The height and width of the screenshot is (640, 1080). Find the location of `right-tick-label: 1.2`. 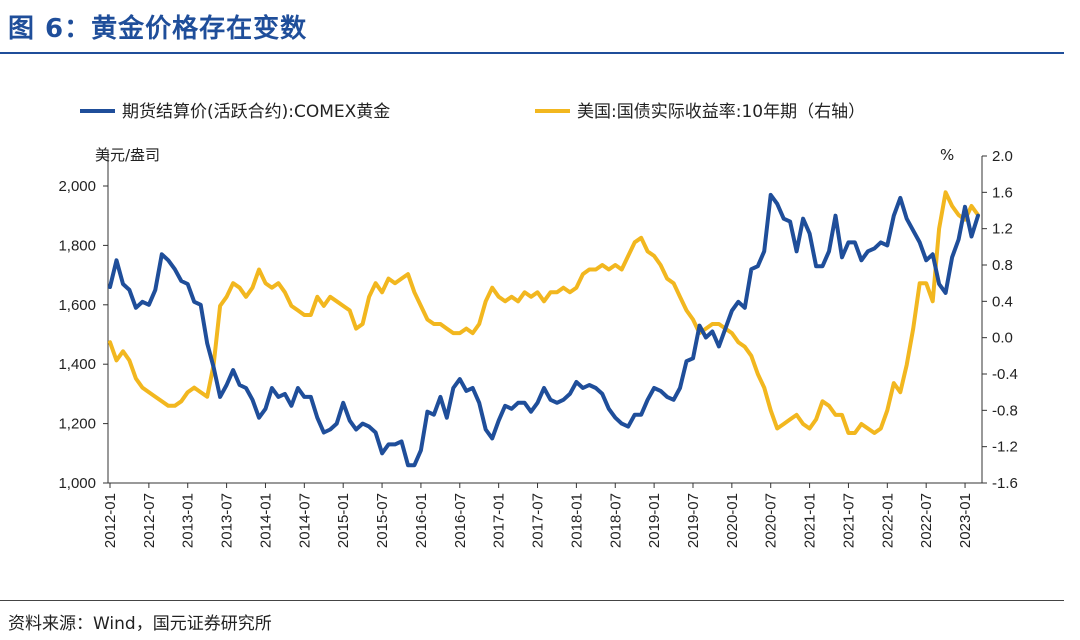

right-tick-label: 1.2 is located at coordinates (1002, 229).